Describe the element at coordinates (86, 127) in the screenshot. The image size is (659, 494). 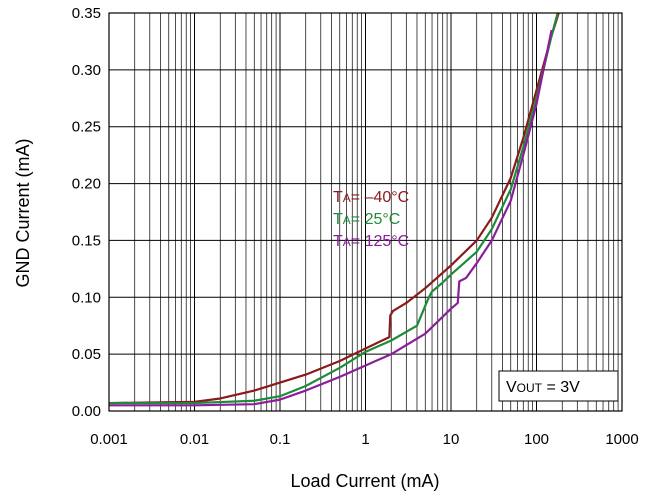
I see `y-tick-label: 0.25` at that location.